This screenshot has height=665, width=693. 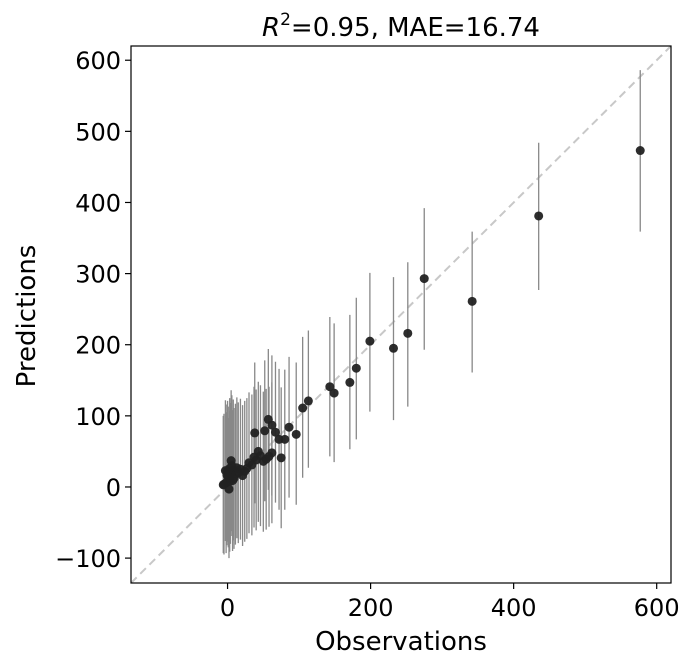 What do you see at coordinates (415, 28) in the screenshot?
I see `title-metrics: =0.95, MAE=16.74` at bounding box center [415, 28].